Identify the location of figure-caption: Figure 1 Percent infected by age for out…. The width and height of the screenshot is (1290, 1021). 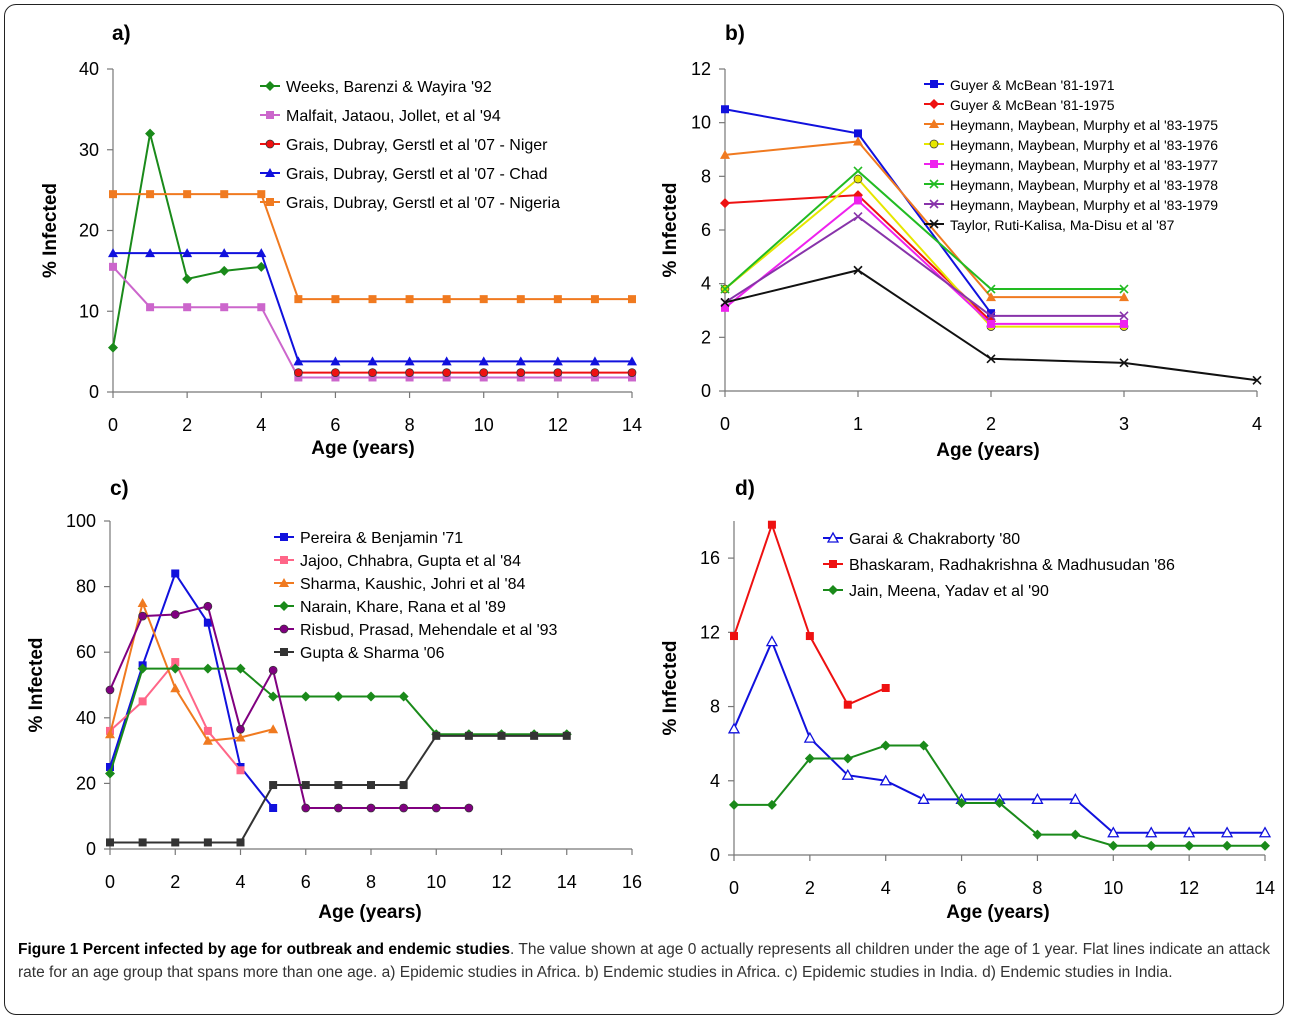
(644, 961).